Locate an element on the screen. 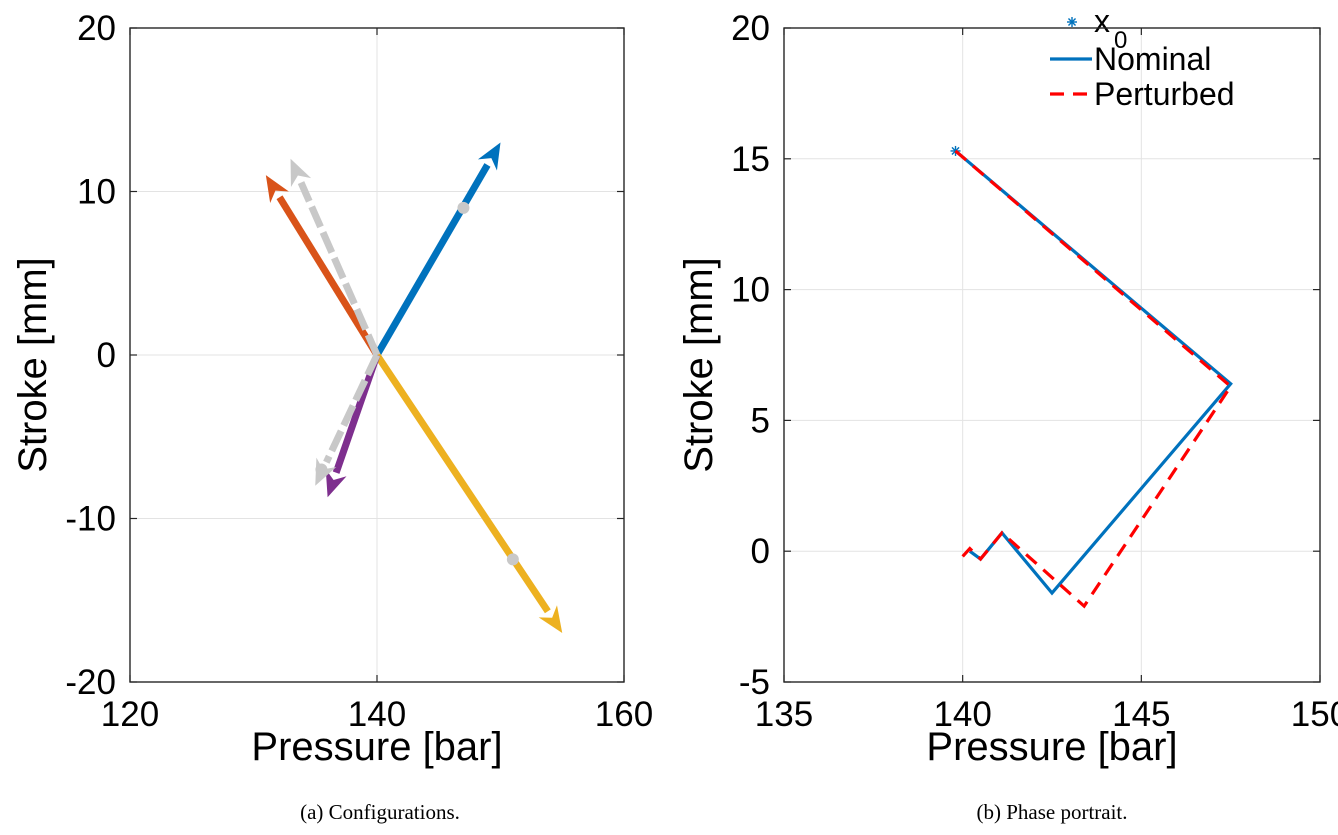 The height and width of the screenshot is (835, 1338). arrow-4-head is located at coordinates (301, 173).